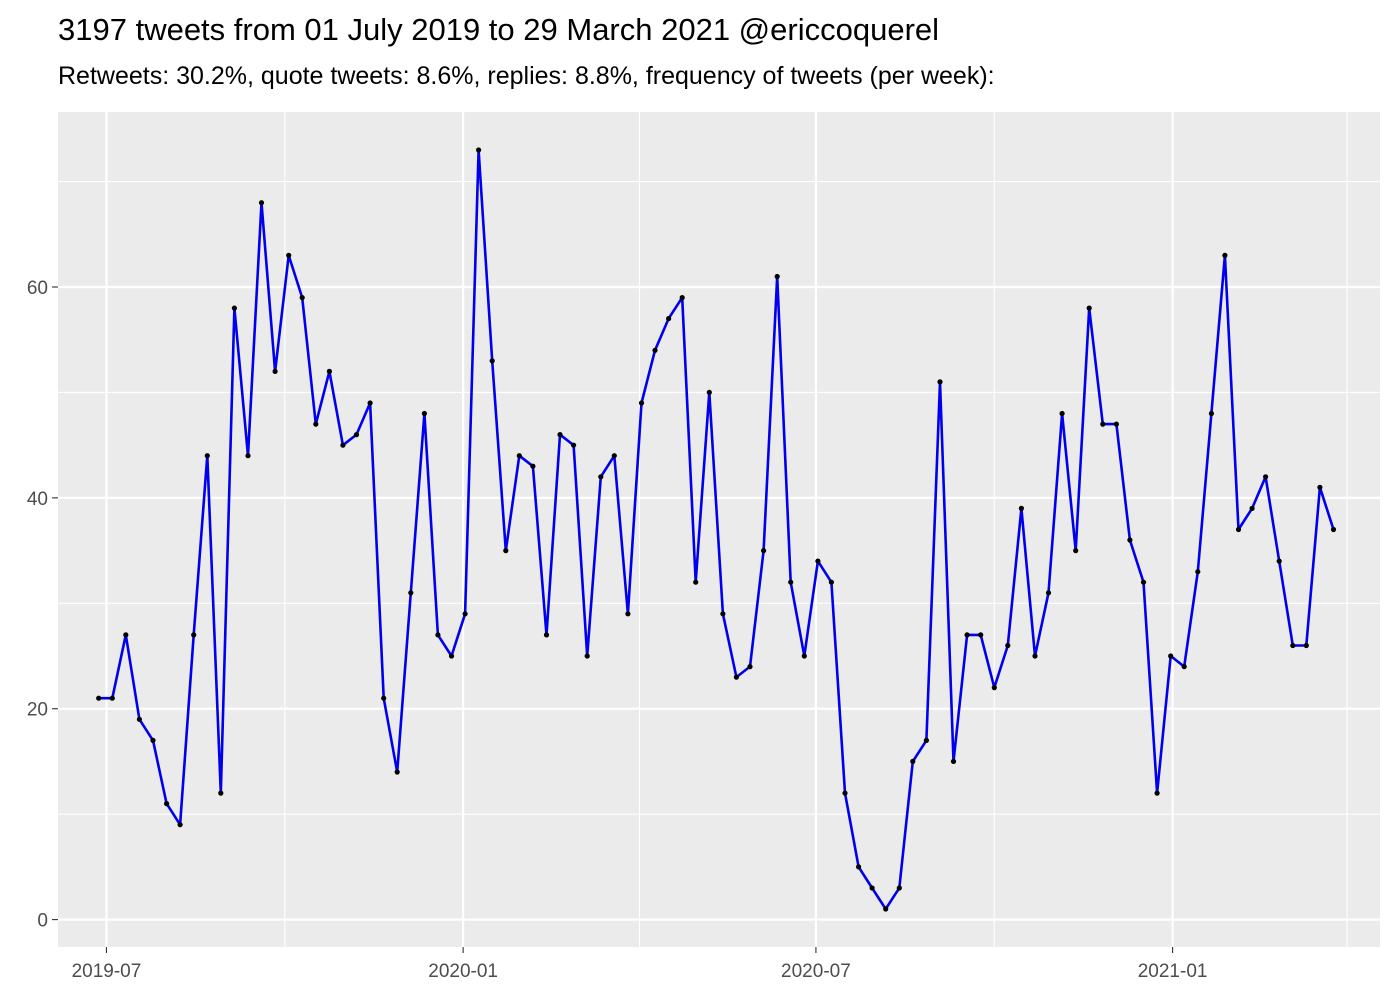  What do you see at coordinates (816, 971) in the screenshot?
I see `x-tick-label: 2020-07` at bounding box center [816, 971].